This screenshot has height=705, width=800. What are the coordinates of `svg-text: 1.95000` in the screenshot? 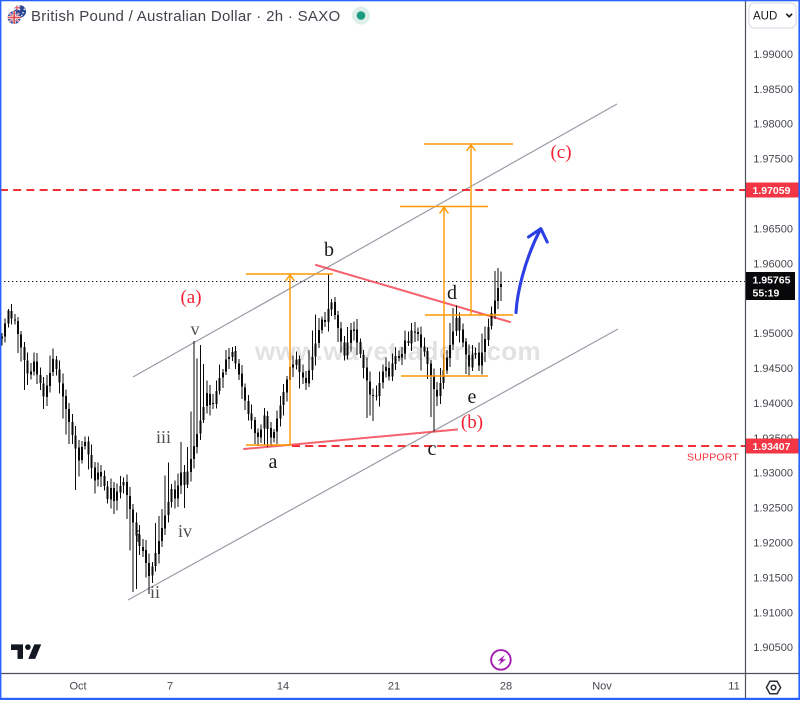 It's located at (773, 334).